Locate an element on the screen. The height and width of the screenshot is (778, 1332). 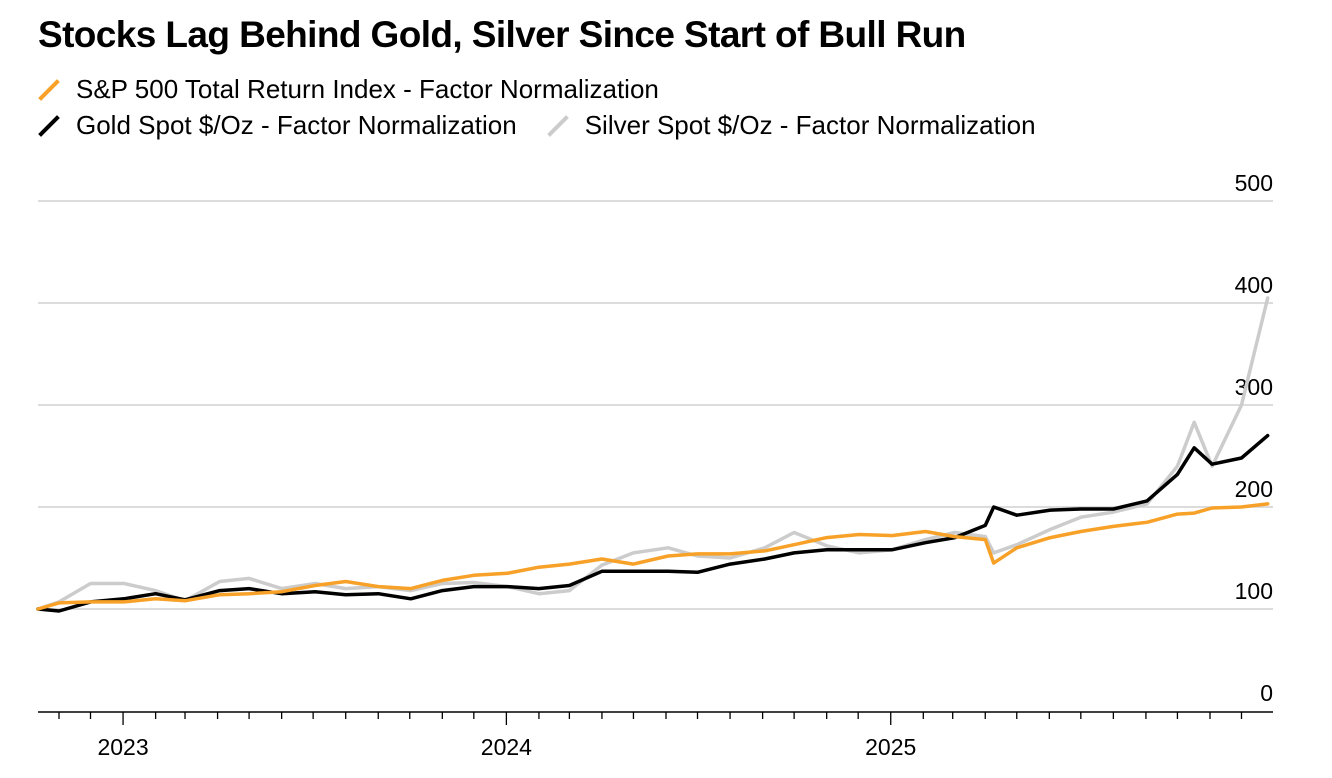
y-tick-label-100: 100 is located at coordinates (1254, 591).